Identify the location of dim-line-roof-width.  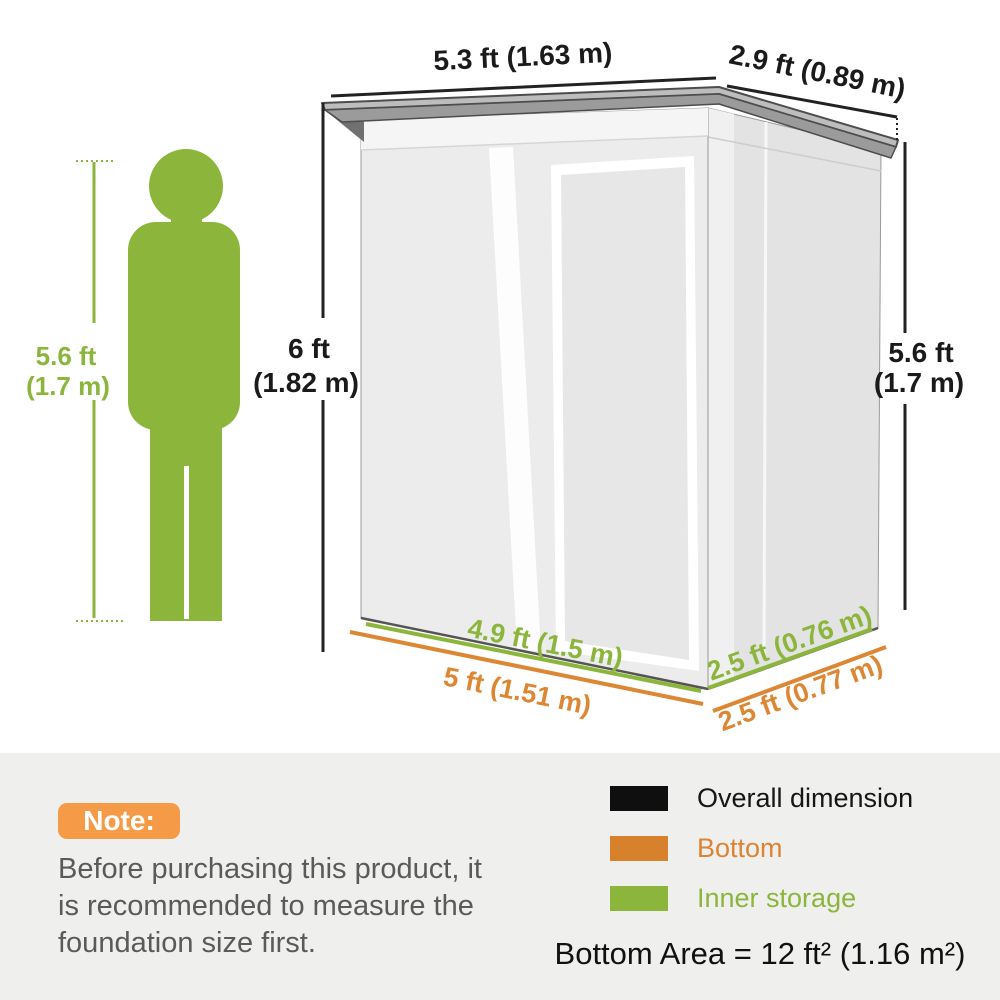
(523, 87).